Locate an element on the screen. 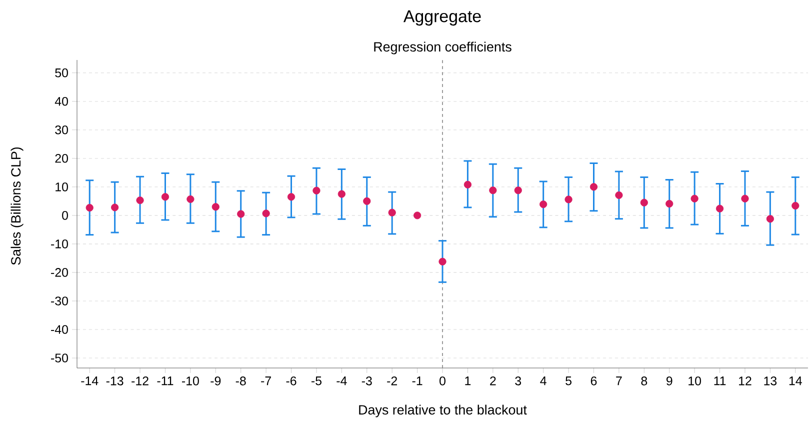  x-tick-label: 3 is located at coordinates (518, 381).